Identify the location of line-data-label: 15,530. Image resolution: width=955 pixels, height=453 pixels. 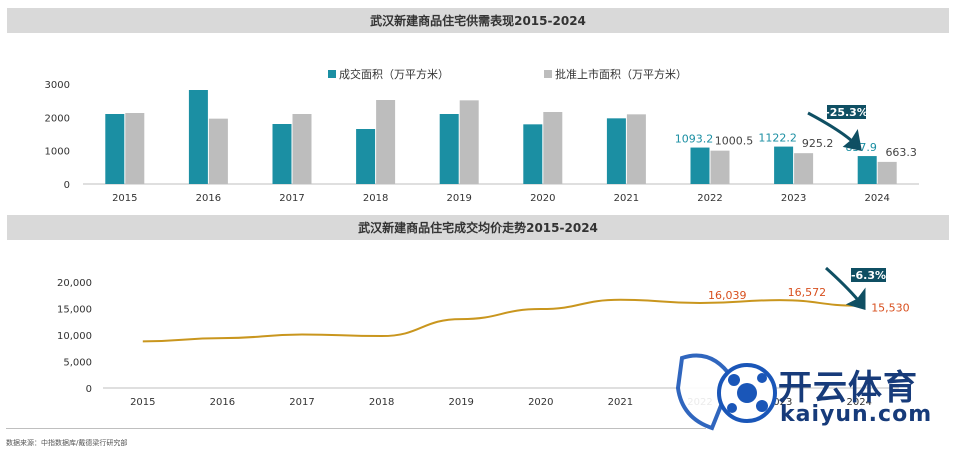
(890, 308).